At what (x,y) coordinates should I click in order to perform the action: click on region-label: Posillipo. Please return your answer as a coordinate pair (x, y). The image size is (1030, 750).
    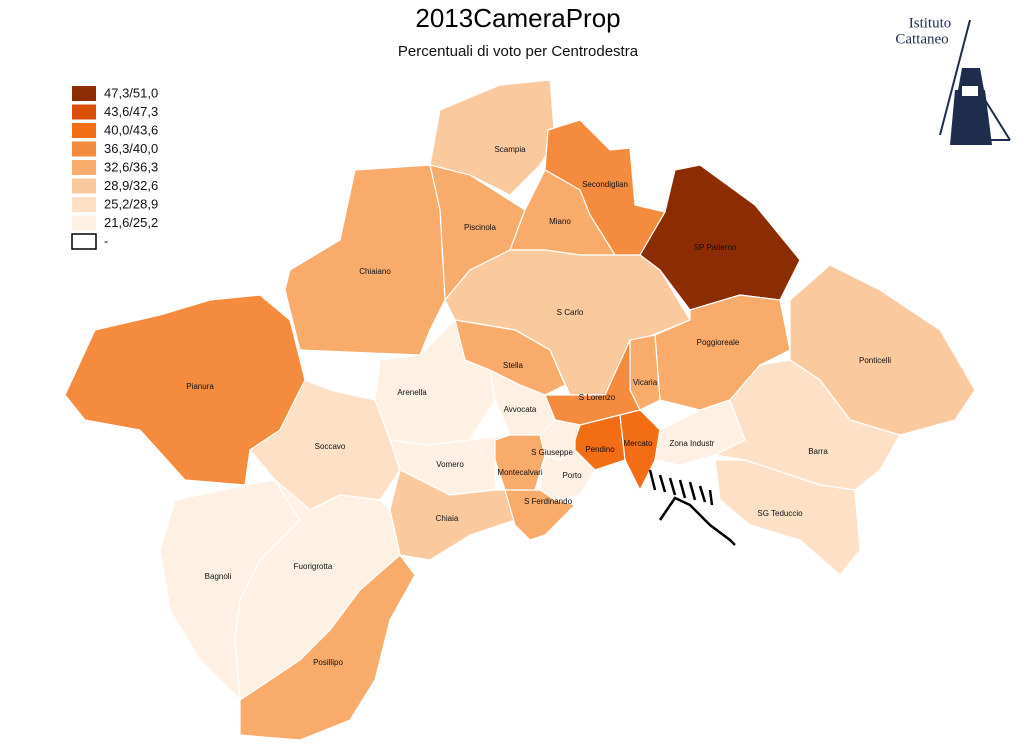
    Looking at the image, I should click on (328, 662).